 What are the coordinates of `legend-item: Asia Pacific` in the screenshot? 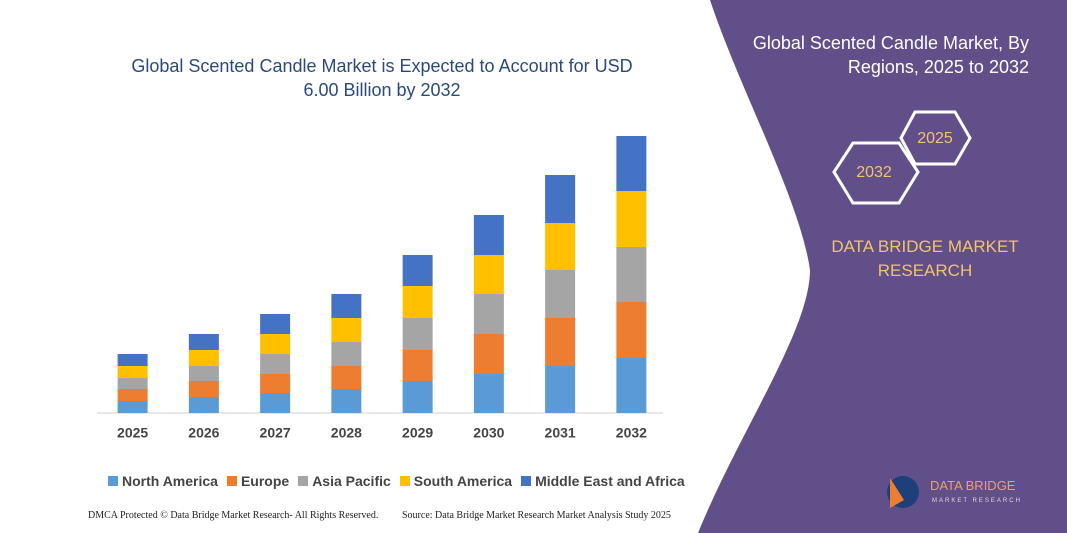 It's located at (344, 481).